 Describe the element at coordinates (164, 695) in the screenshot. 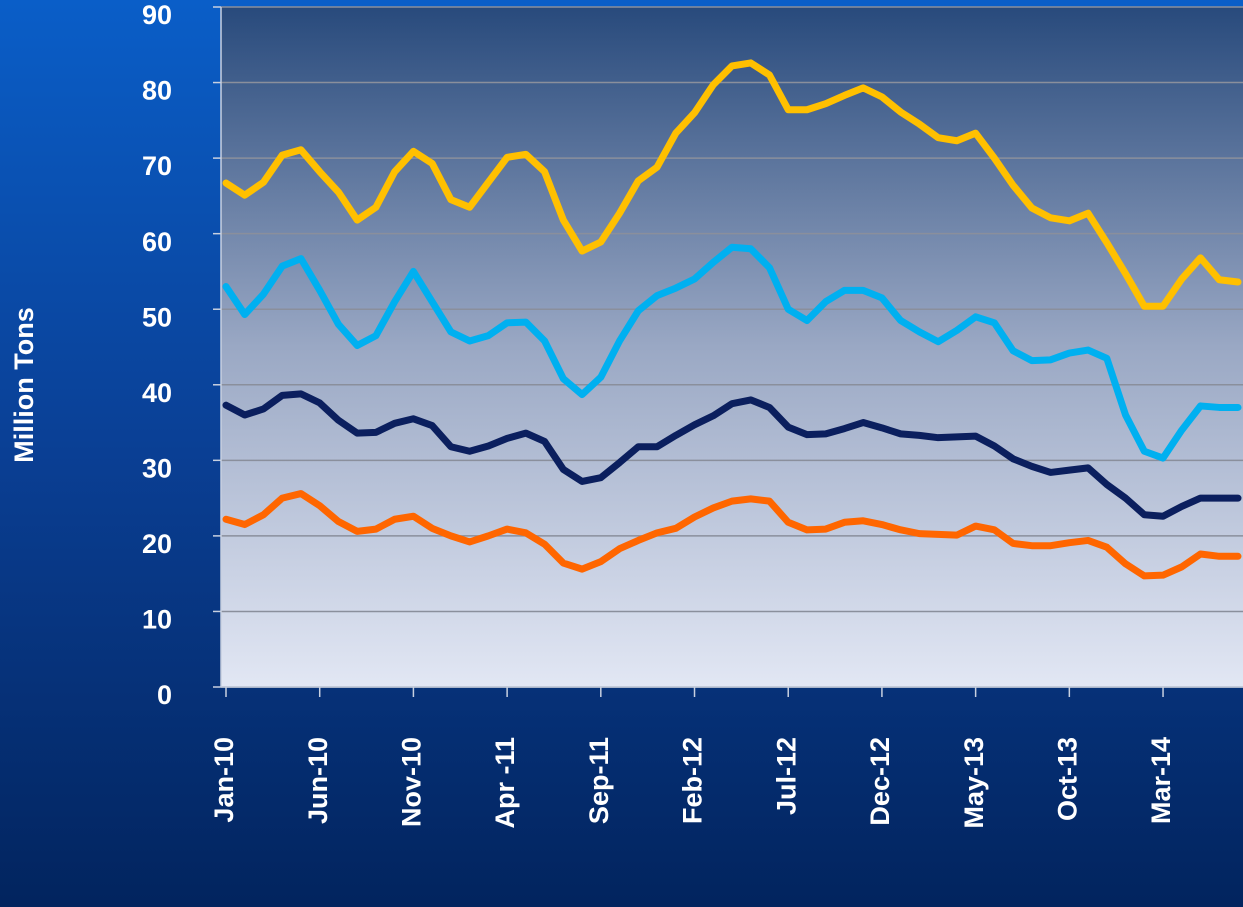

I see `y-tick-label: 0` at that location.